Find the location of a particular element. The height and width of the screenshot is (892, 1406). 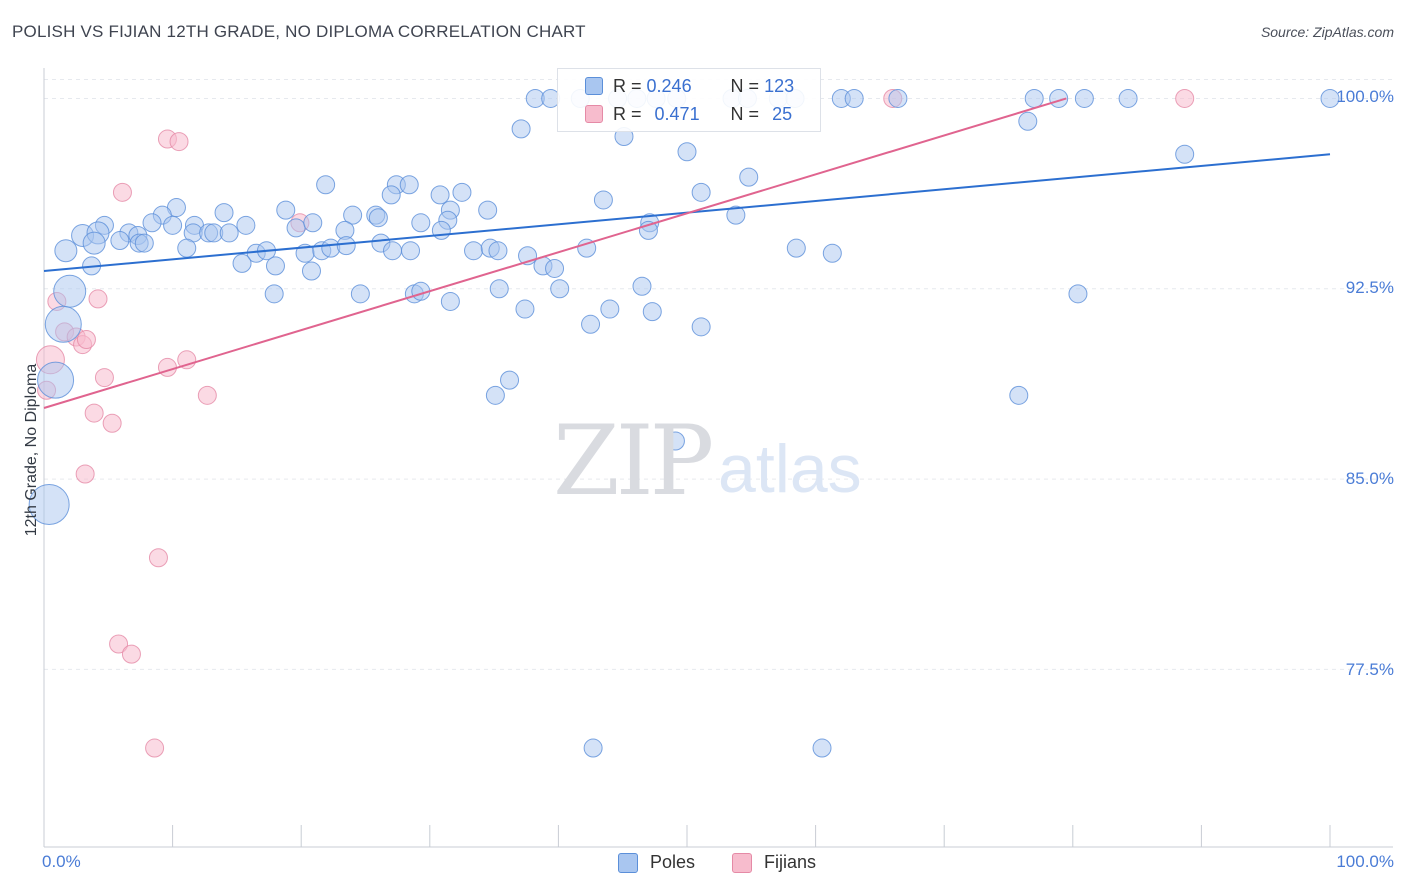

fijians-r-label: R = is located at coordinates (627, 113).